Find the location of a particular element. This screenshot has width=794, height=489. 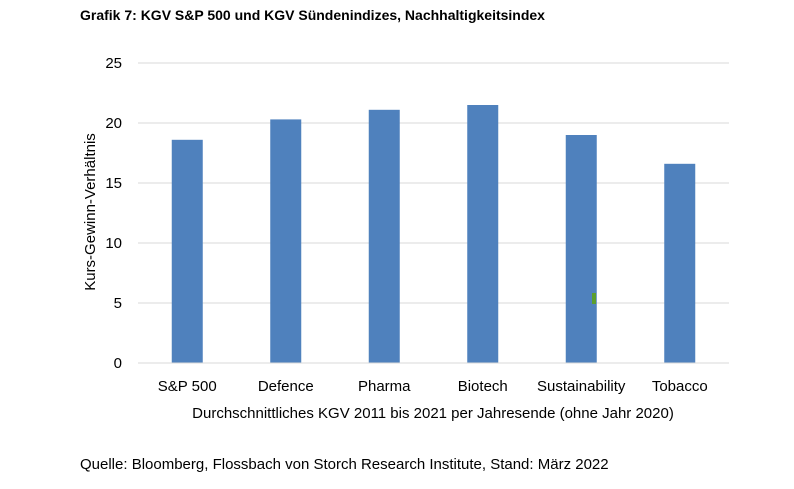

x-tick-label: S&P 500 is located at coordinates (187, 386).